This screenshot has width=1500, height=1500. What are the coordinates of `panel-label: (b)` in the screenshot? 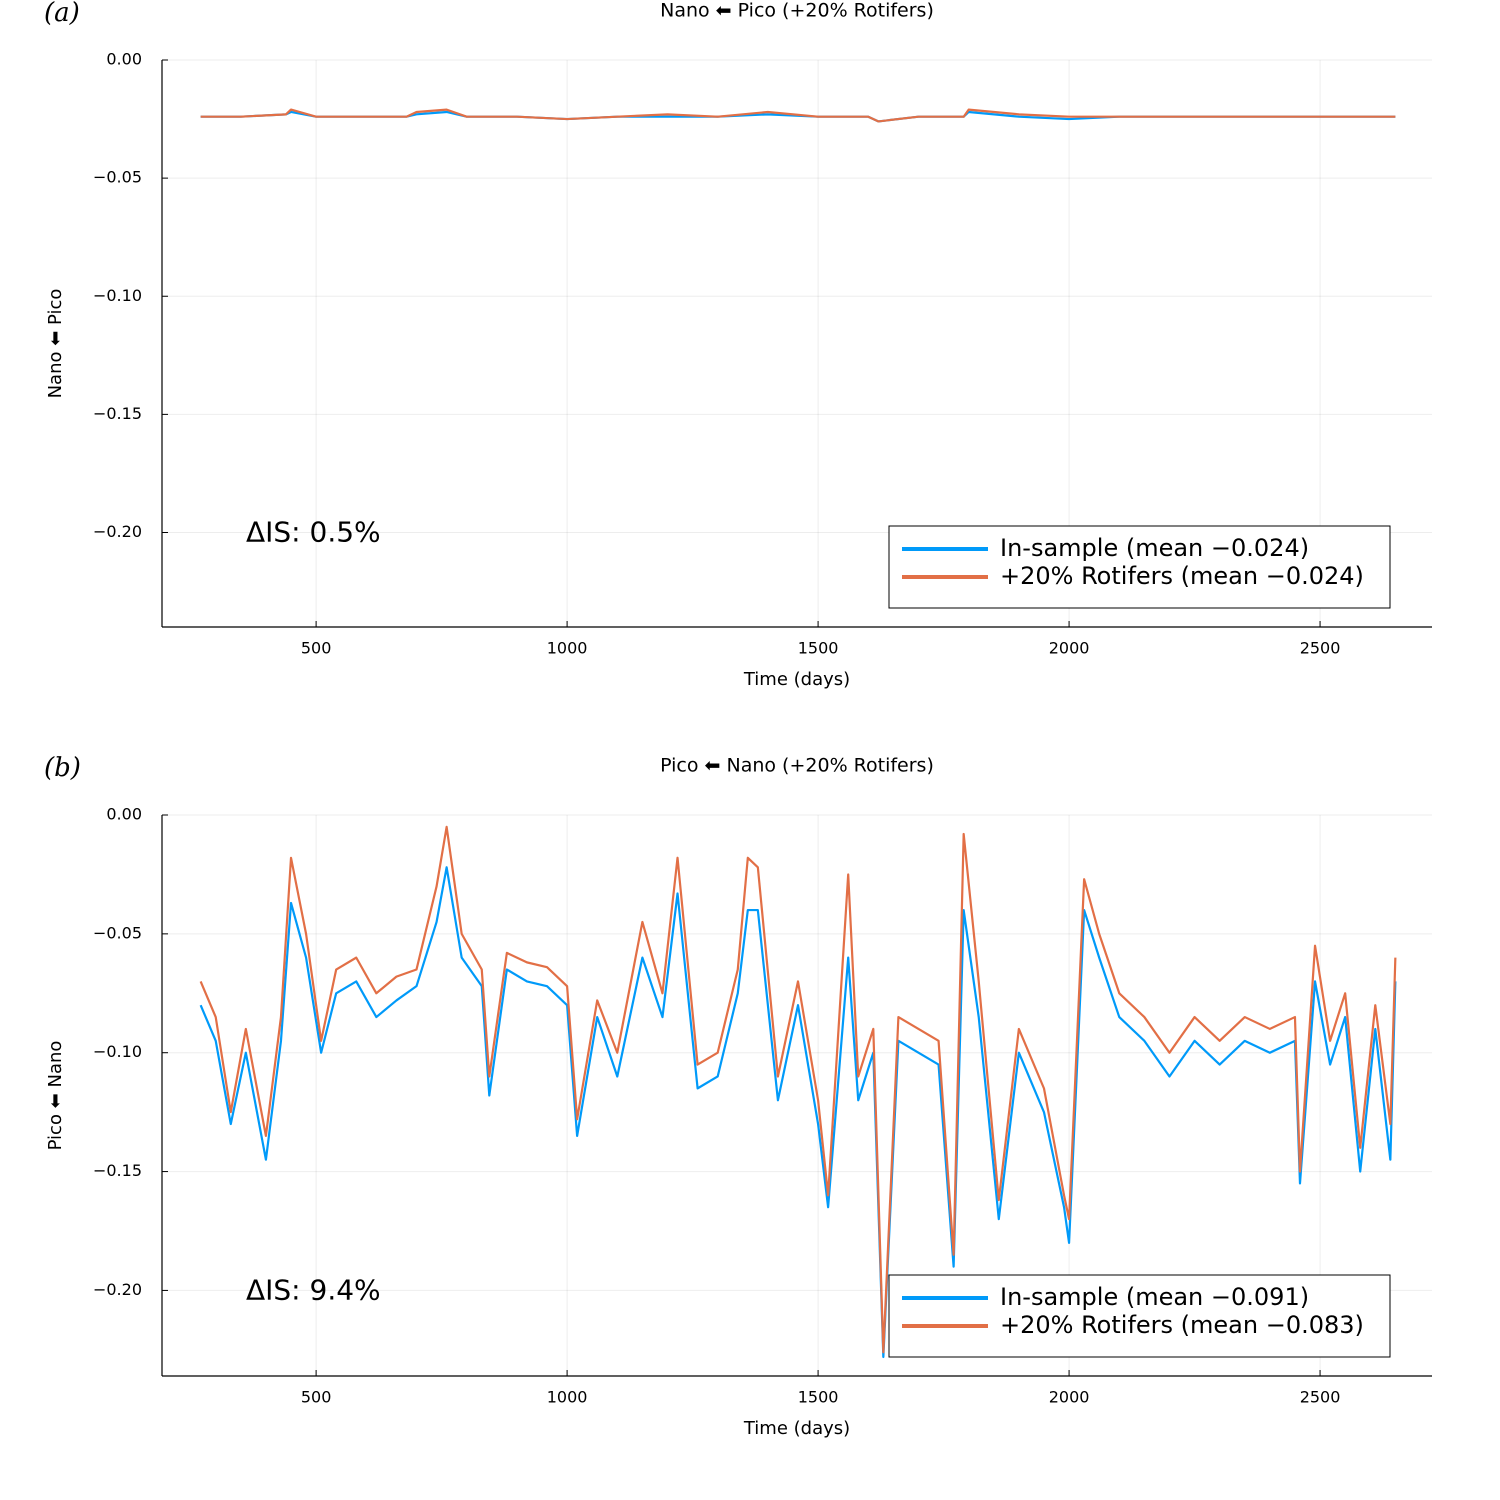 It's located at (62, 768).